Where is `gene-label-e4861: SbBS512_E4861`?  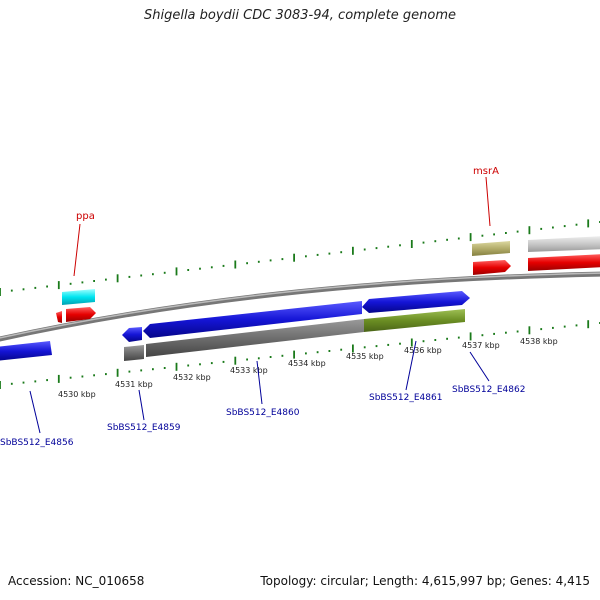
gene-label-e4861: SbBS512_E4861 is located at coordinates (405, 398).